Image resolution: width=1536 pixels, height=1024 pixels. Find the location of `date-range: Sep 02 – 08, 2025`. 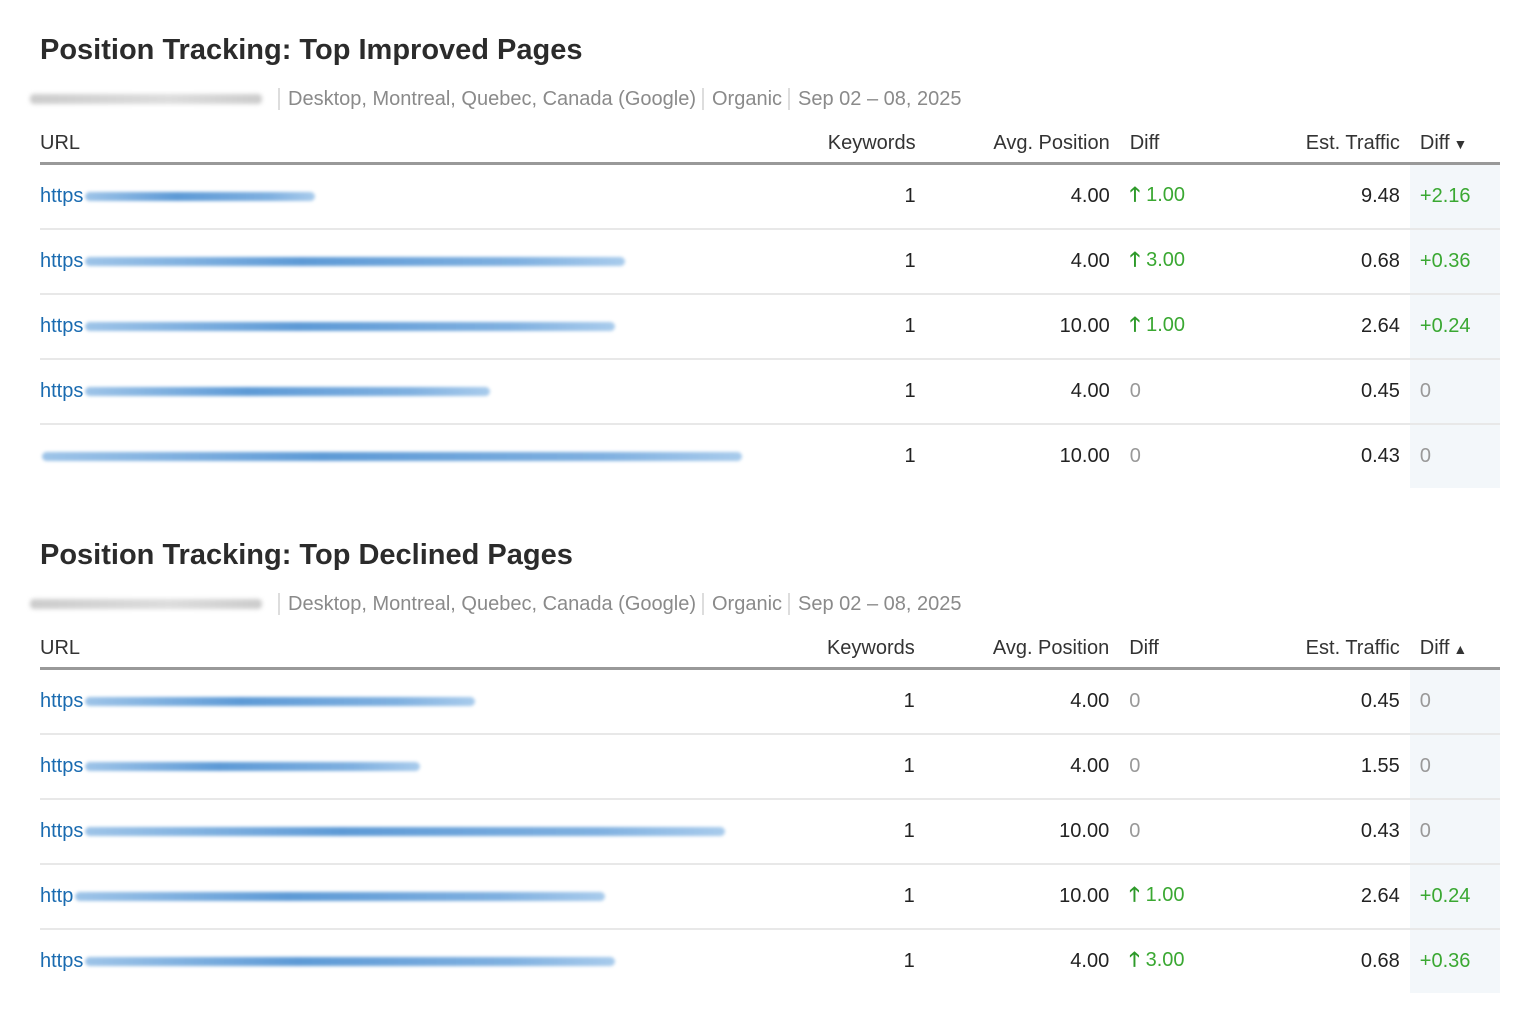

date-range: Sep 02 – 08, 2025 is located at coordinates (880, 99).